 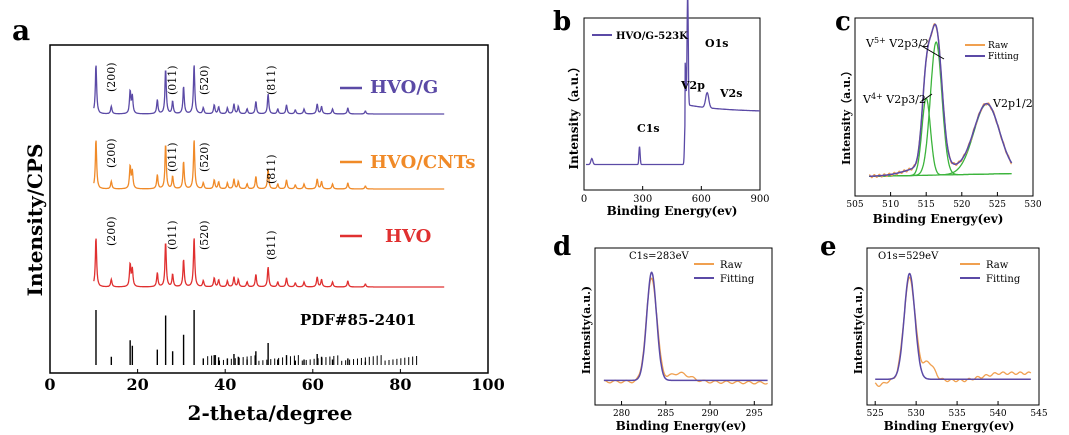 What do you see at coordinates (685, 331) in the screenshot?
I see `panel-d-raw` at bounding box center [685, 331].